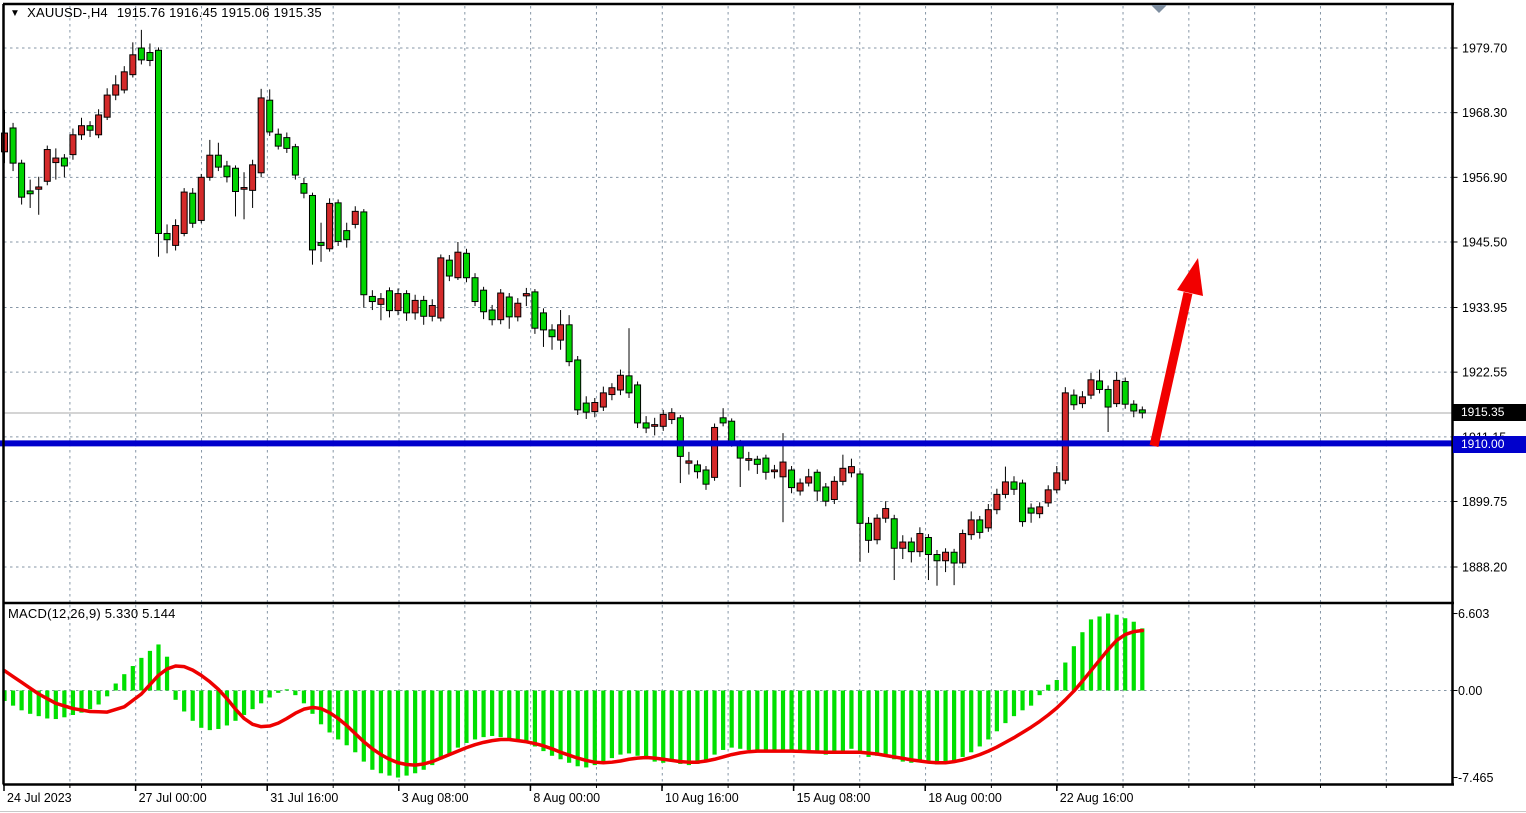 The height and width of the screenshot is (813, 1526). What do you see at coordinates (435, 798) in the screenshot?
I see `time-tick-label: 3 Aug 08:00` at bounding box center [435, 798].